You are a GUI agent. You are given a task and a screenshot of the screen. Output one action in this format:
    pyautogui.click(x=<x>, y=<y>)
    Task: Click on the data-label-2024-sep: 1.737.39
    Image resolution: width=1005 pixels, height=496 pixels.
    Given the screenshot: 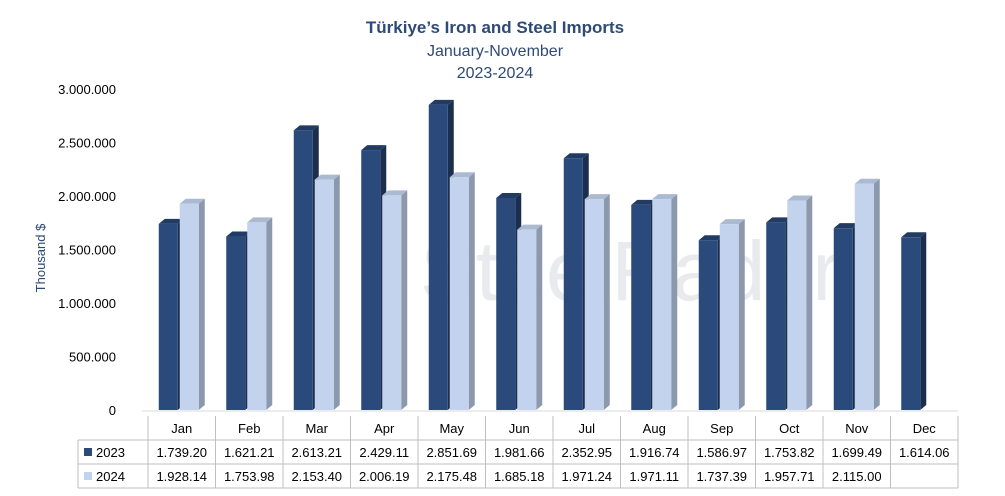 What is the action you would take?
    pyautogui.click(x=721, y=476)
    